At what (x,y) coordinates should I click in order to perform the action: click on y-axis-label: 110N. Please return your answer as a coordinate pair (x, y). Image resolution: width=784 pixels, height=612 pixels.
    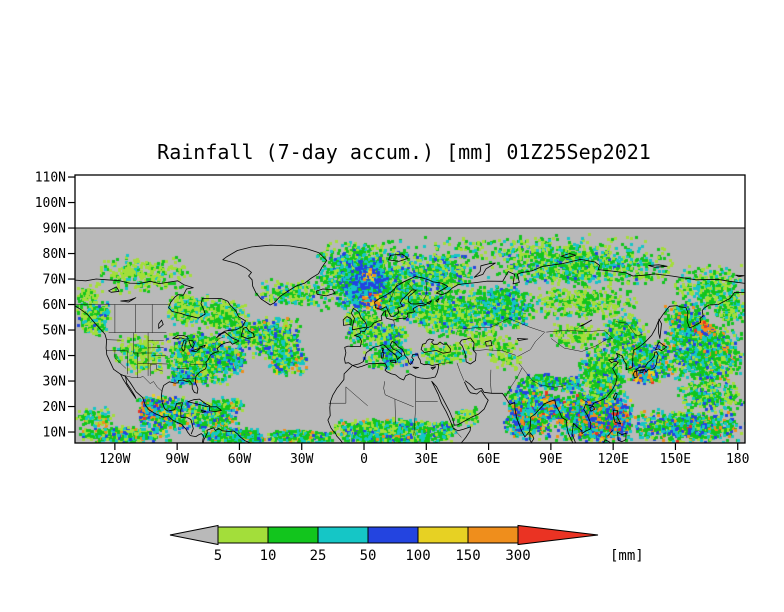
    Looking at the image, I should click on (50, 178).